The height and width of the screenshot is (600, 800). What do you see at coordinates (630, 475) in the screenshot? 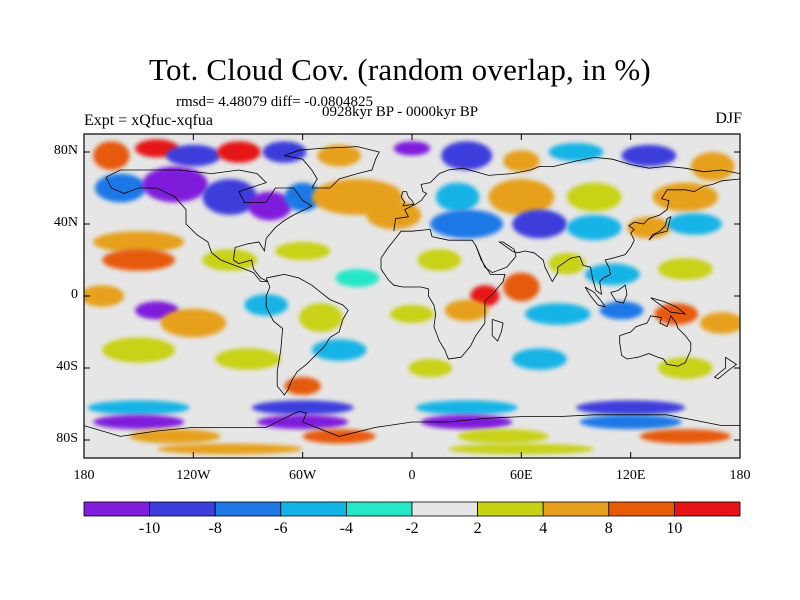
I see `longitude-label: 120E` at bounding box center [630, 475].